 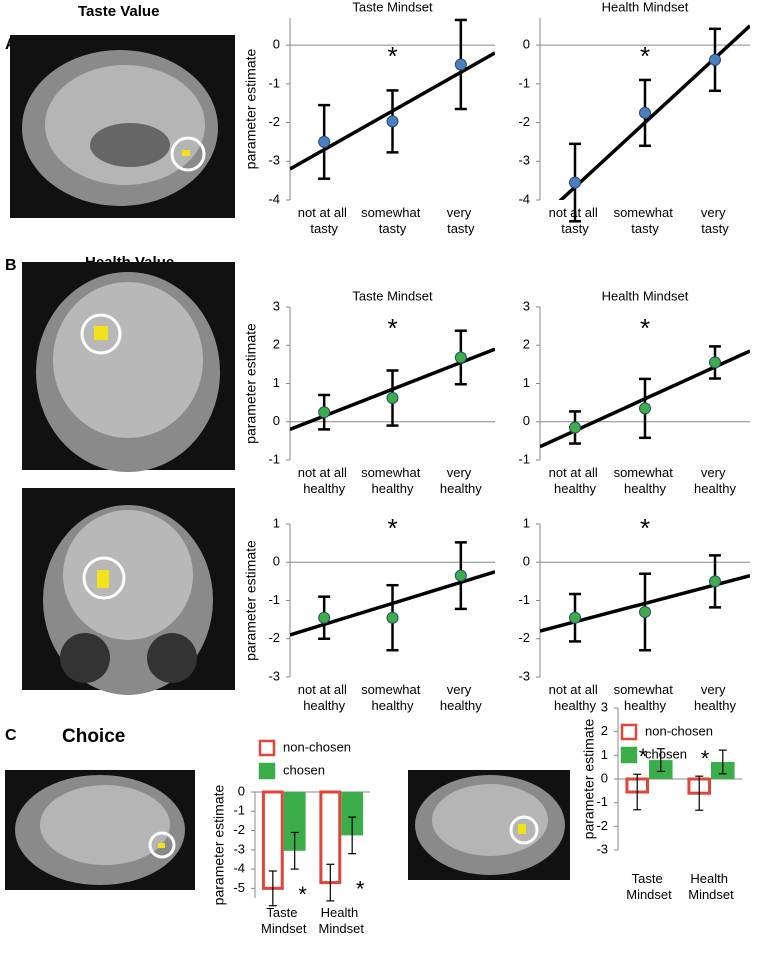 What do you see at coordinates (679, 730) in the screenshot?
I see `legend-label: non-chosen` at bounding box center [679, 730].